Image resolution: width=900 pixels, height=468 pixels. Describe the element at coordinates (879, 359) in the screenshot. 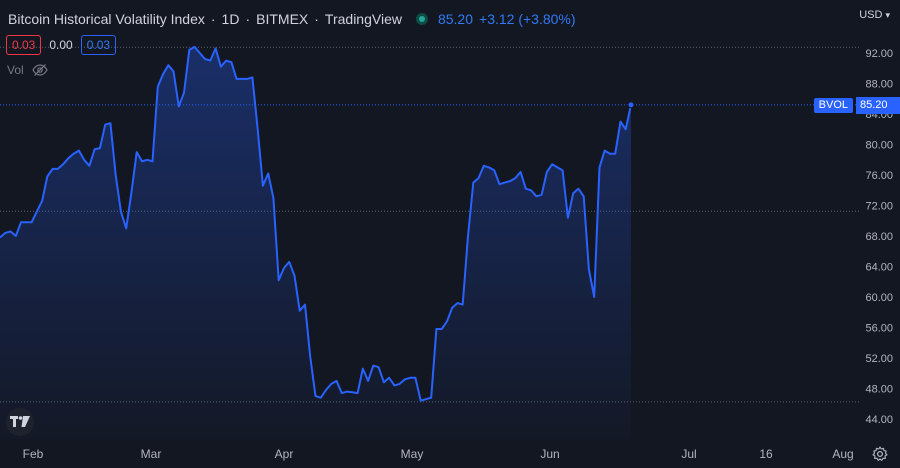

I see `y-tick-label: 52.00` at that location.